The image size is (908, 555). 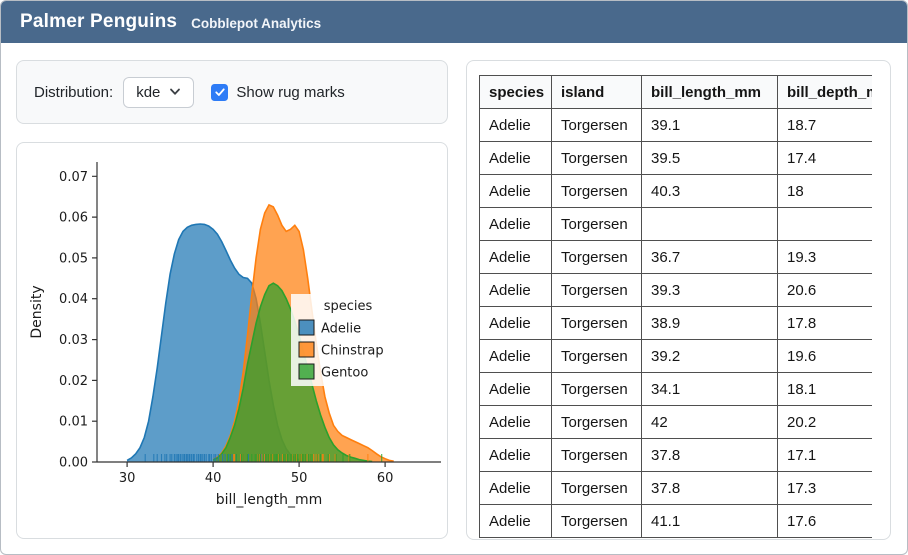 What do you see at coordinates (709, 125) in the screenshot?
I see `table-cell: 39.1` at bounding box center [709, 125].